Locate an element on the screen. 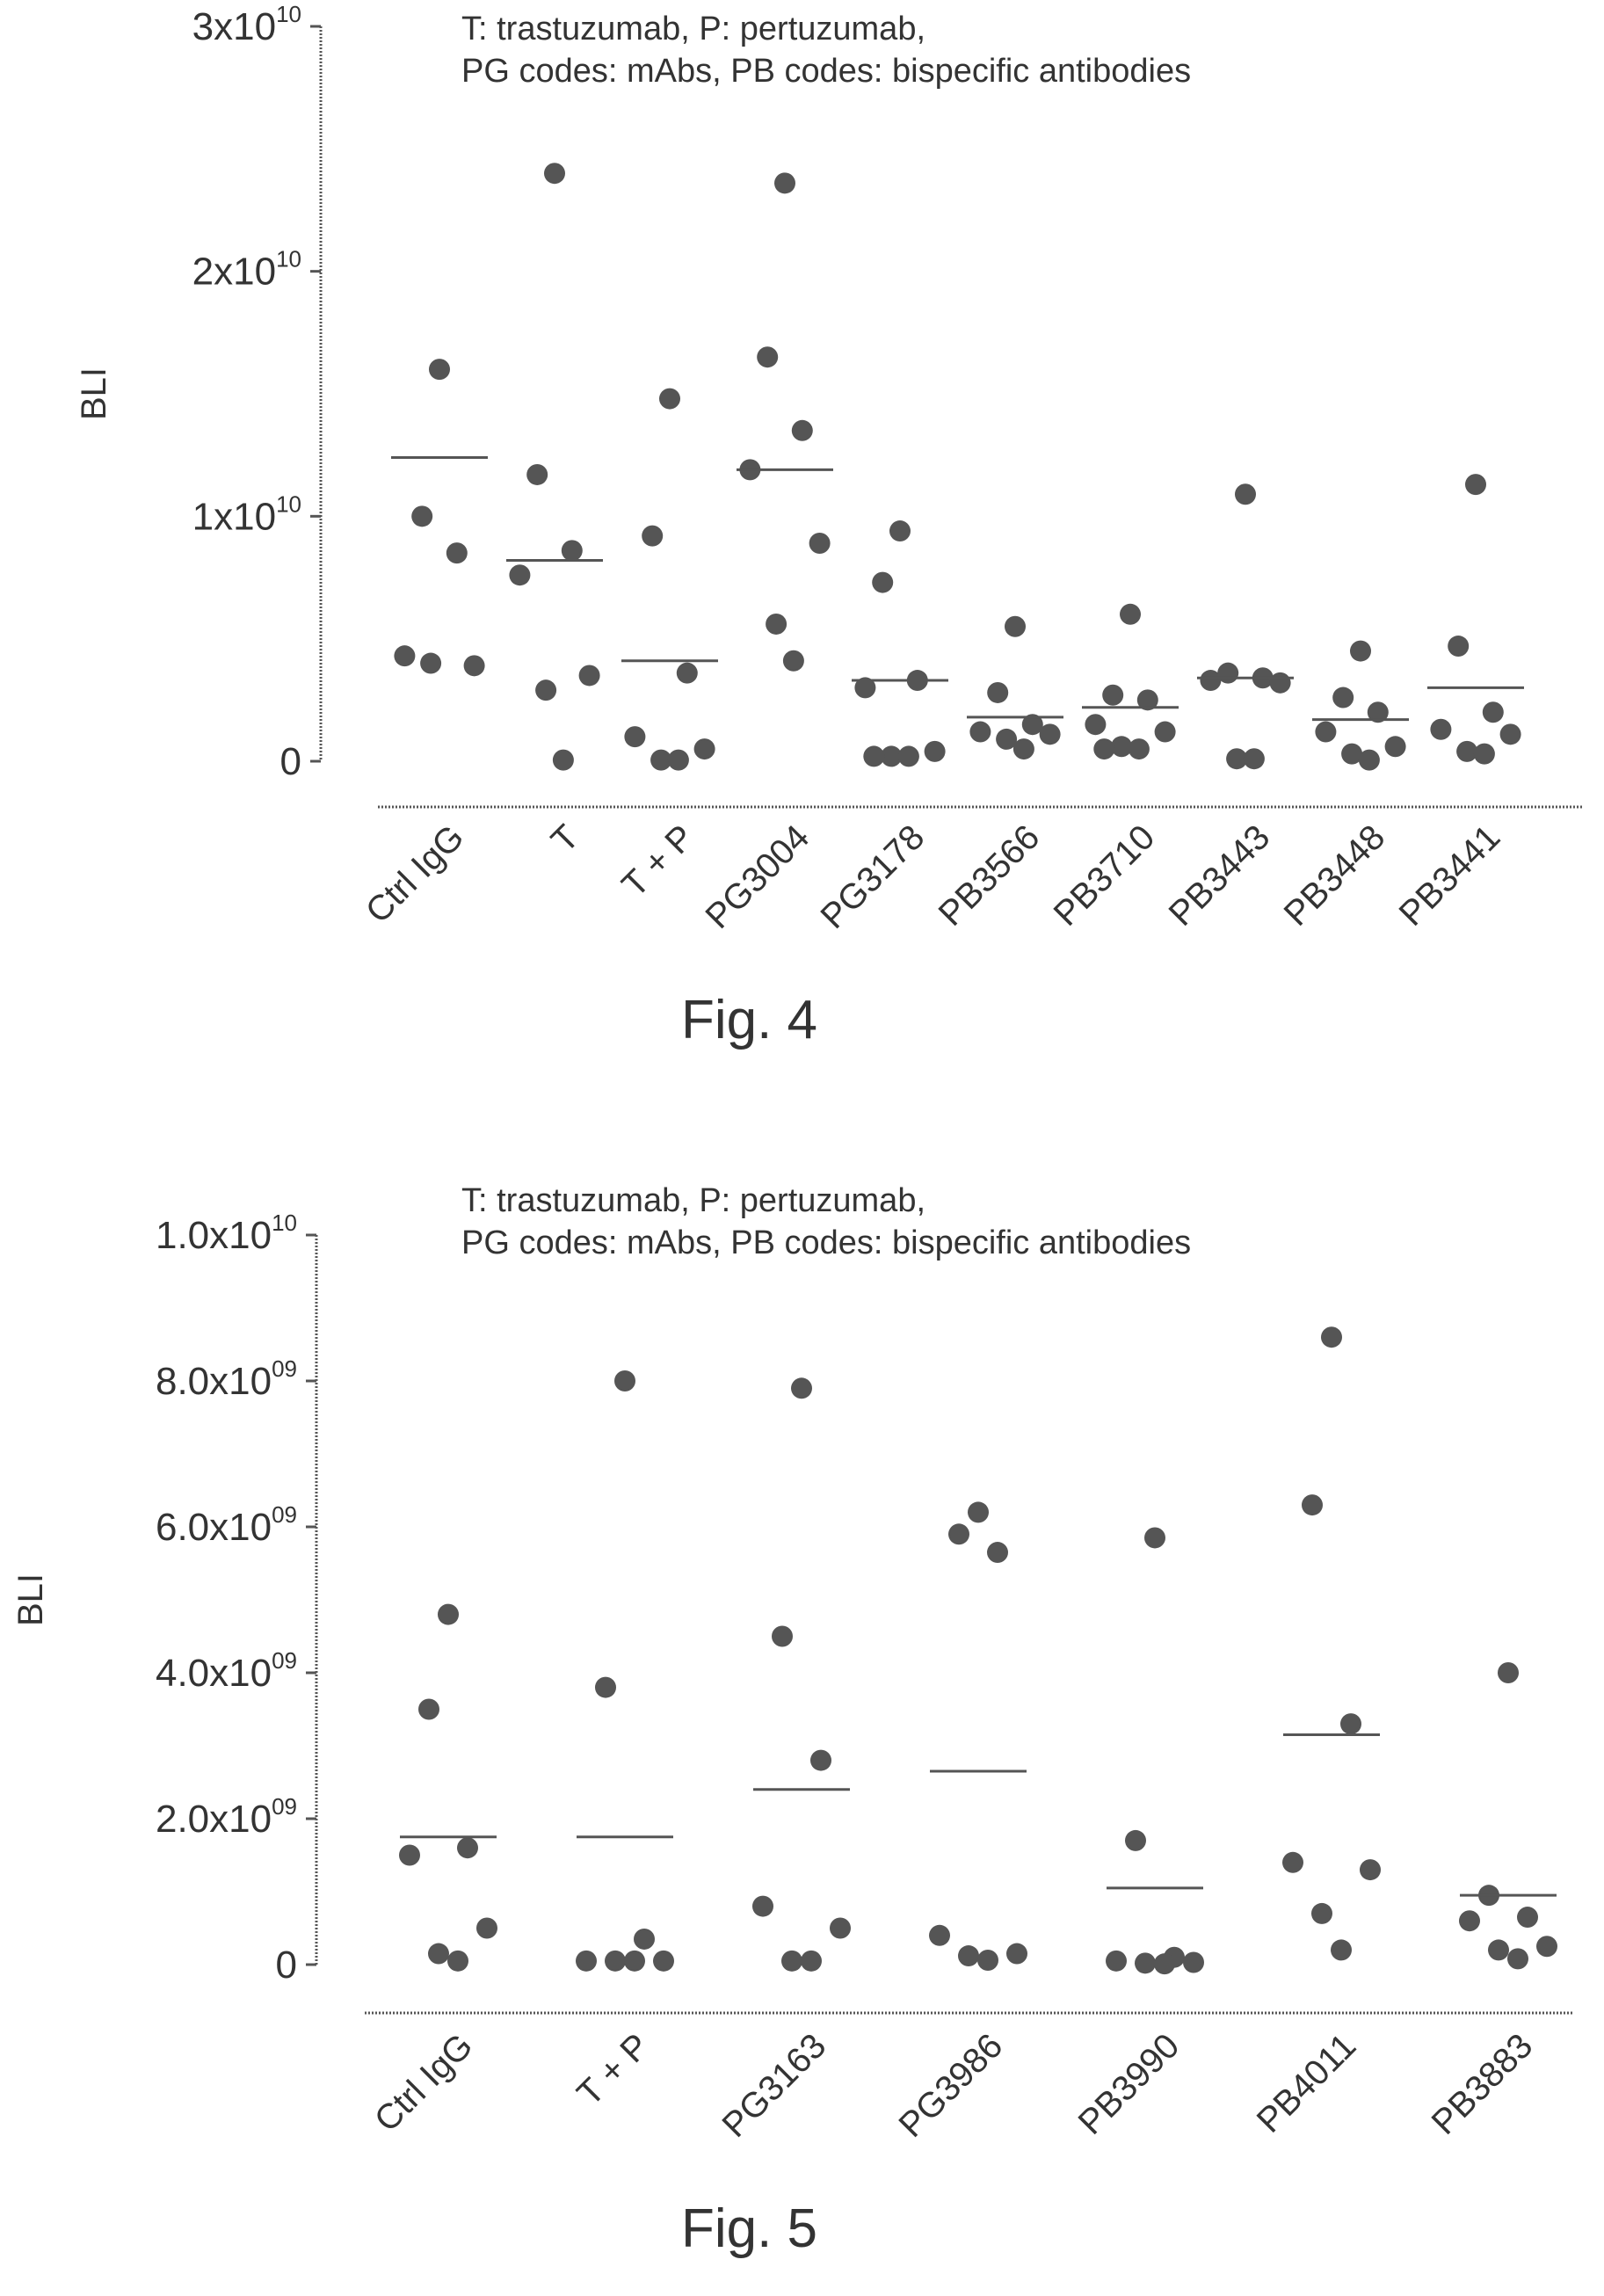  y-axis-label: BLI is located at coordinates (94, 393).